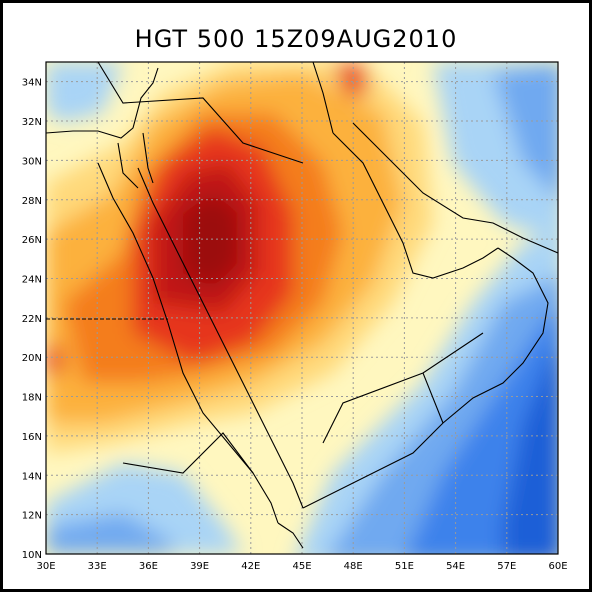 This screenshot has height=592, width=592. What do you see at coordinates (32, 398) in the screenshot?
I see `lat-tick-label: 18N` at bounding box center [32, 398].